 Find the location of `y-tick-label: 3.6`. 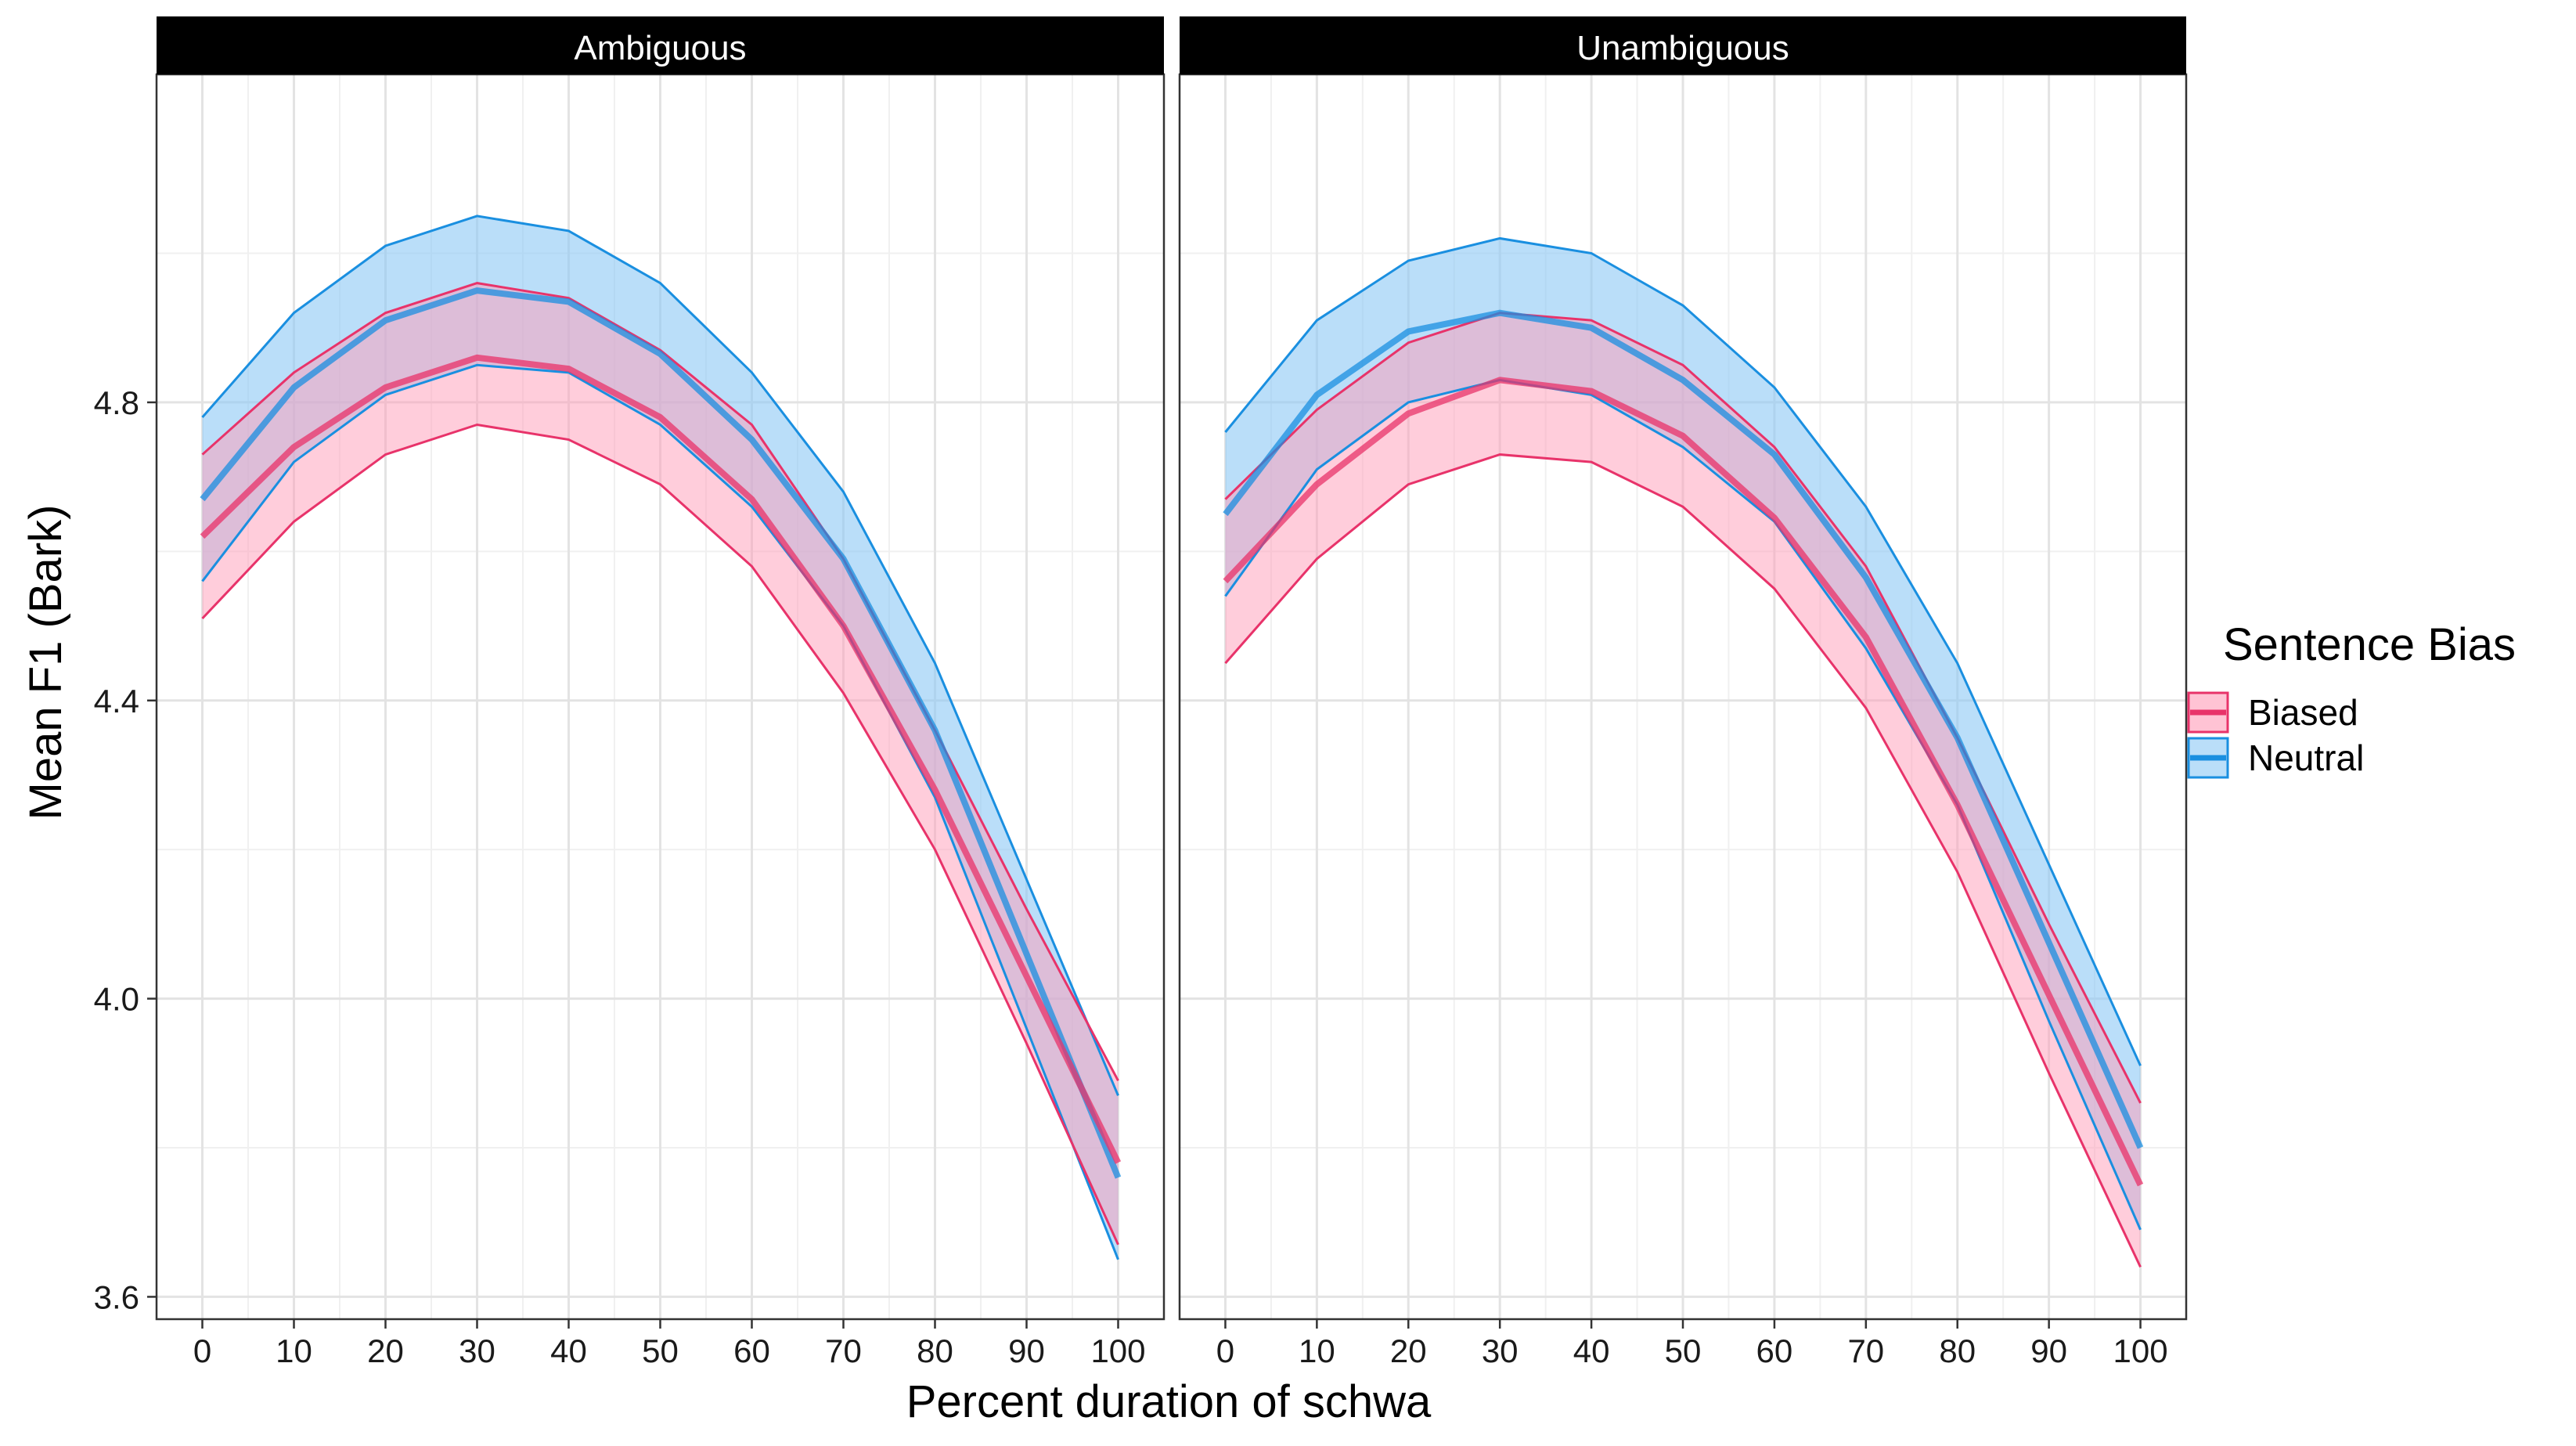

y-tick-label: 3.6 is located at coordinates (116, 1296).